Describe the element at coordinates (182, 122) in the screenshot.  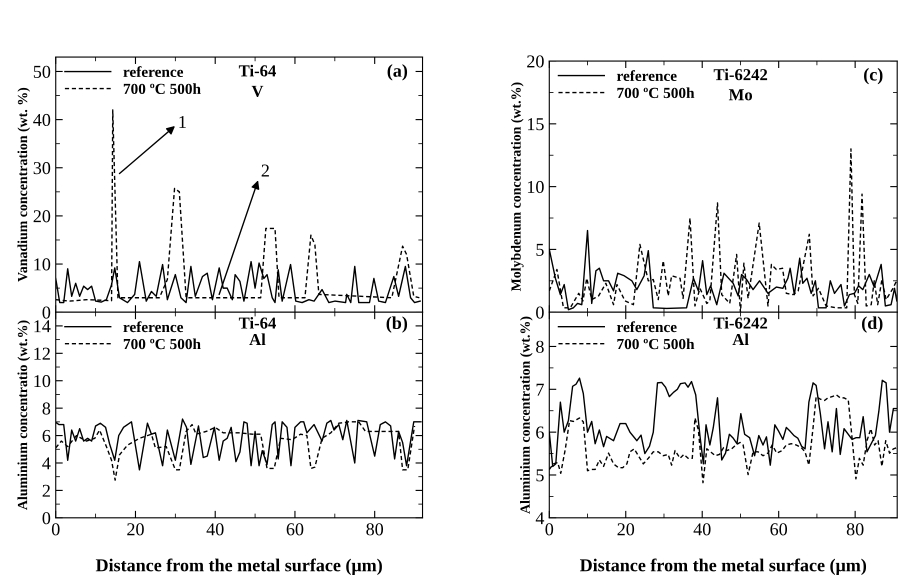
I see `annotation: 1` at that location.